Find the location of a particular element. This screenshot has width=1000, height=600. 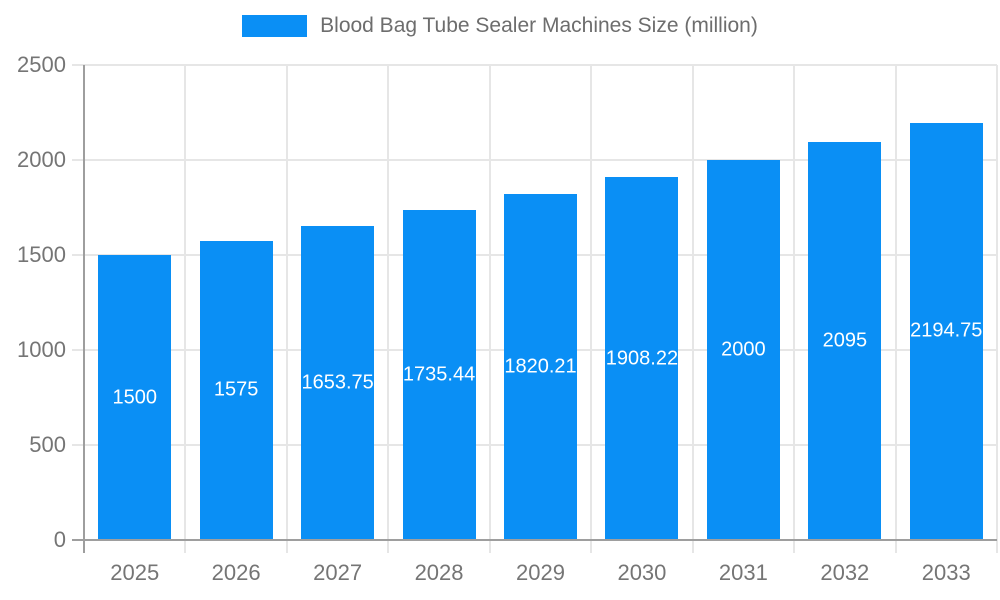

bar-2026 is located at coordinates (236, 389).